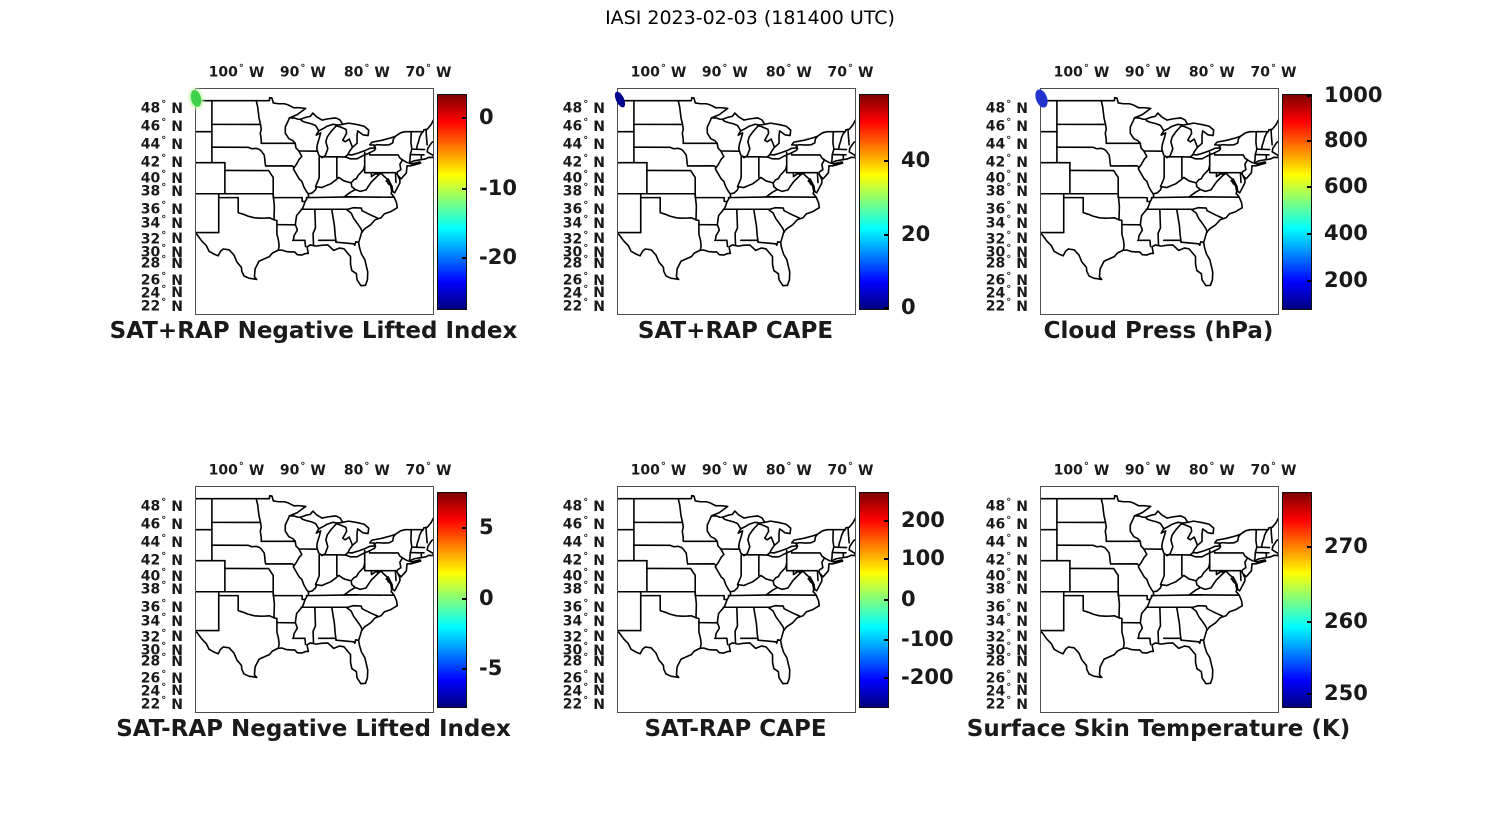 Image resolution: width=1500 pixels, height=825 pixels. What do you see at coordinates (150, 704) in the screenshot?
I see `tick-value: 22` at bounding box center [150, 704].